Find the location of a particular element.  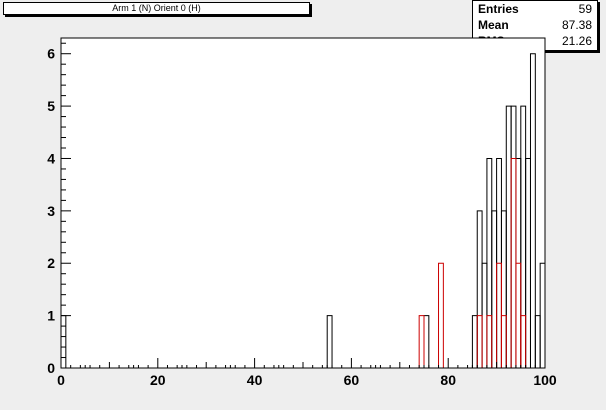

y-tick-label: 4 is located at coordinates (51, 158).